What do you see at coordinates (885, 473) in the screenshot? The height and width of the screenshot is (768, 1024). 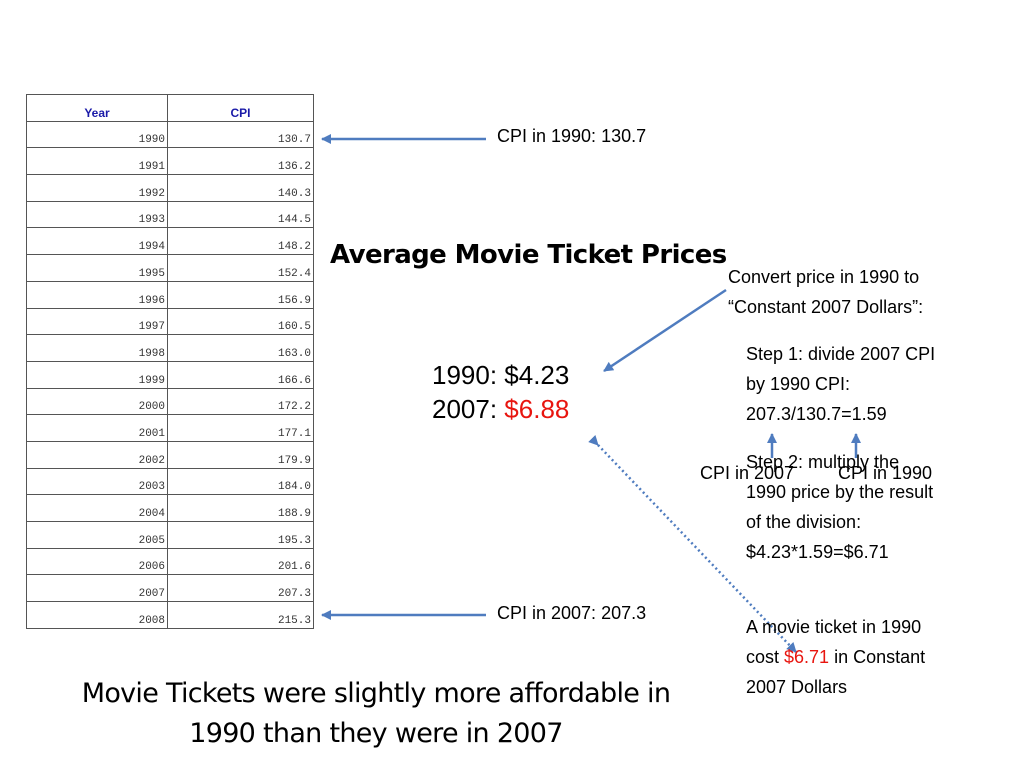 I see `label-cpi-in-1990: CPI in 1990` at bounding box center [885, 473].